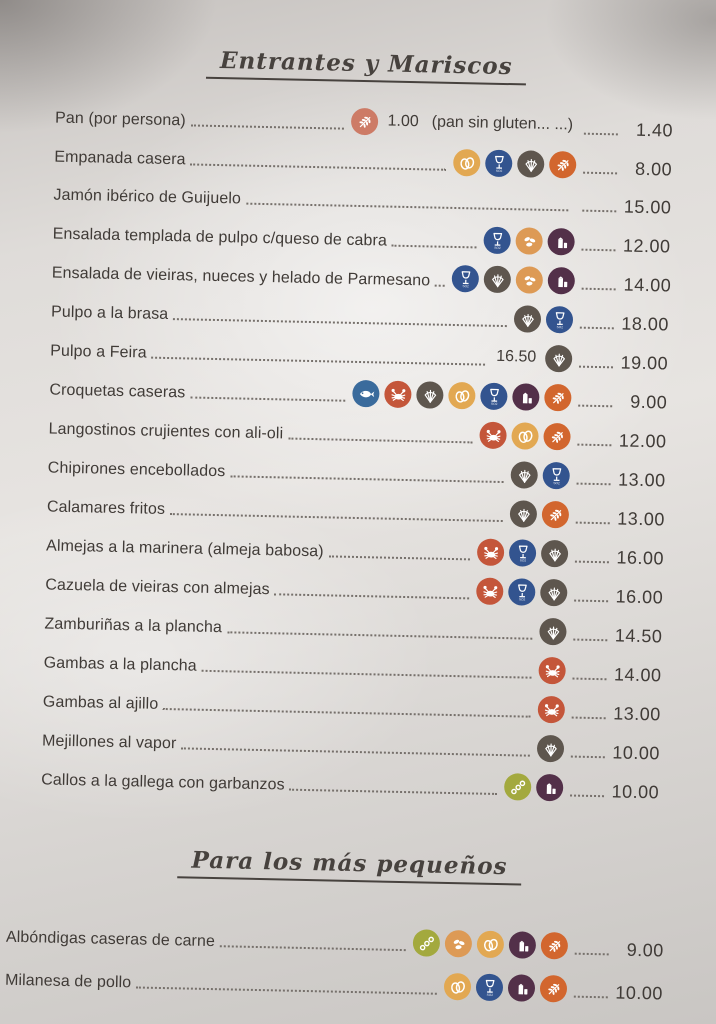 This screenshot has height=1024, width=716. What do you see at coordinates (110, 939) in the screenshot?
I see `menu-item-name: Albóndigas caseras de carne` at bounding box center [110, 939].